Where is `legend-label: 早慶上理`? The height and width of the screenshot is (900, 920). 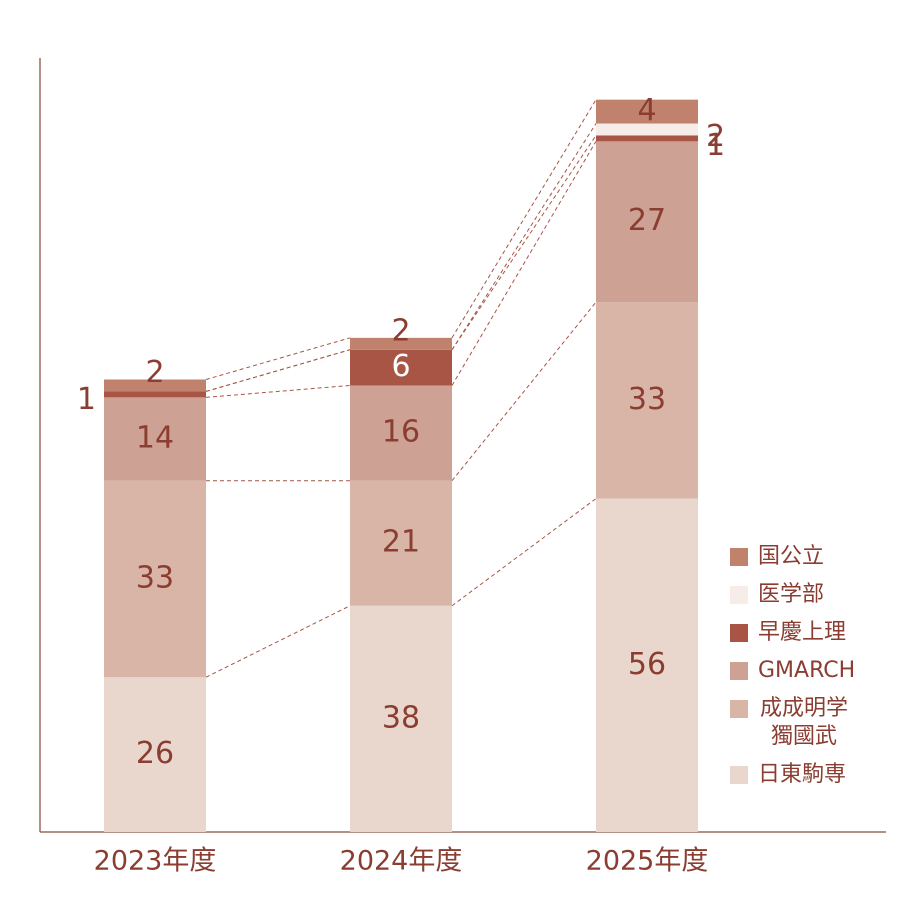
legend-label: 早慶上理 is located at coordinates (802, 632).